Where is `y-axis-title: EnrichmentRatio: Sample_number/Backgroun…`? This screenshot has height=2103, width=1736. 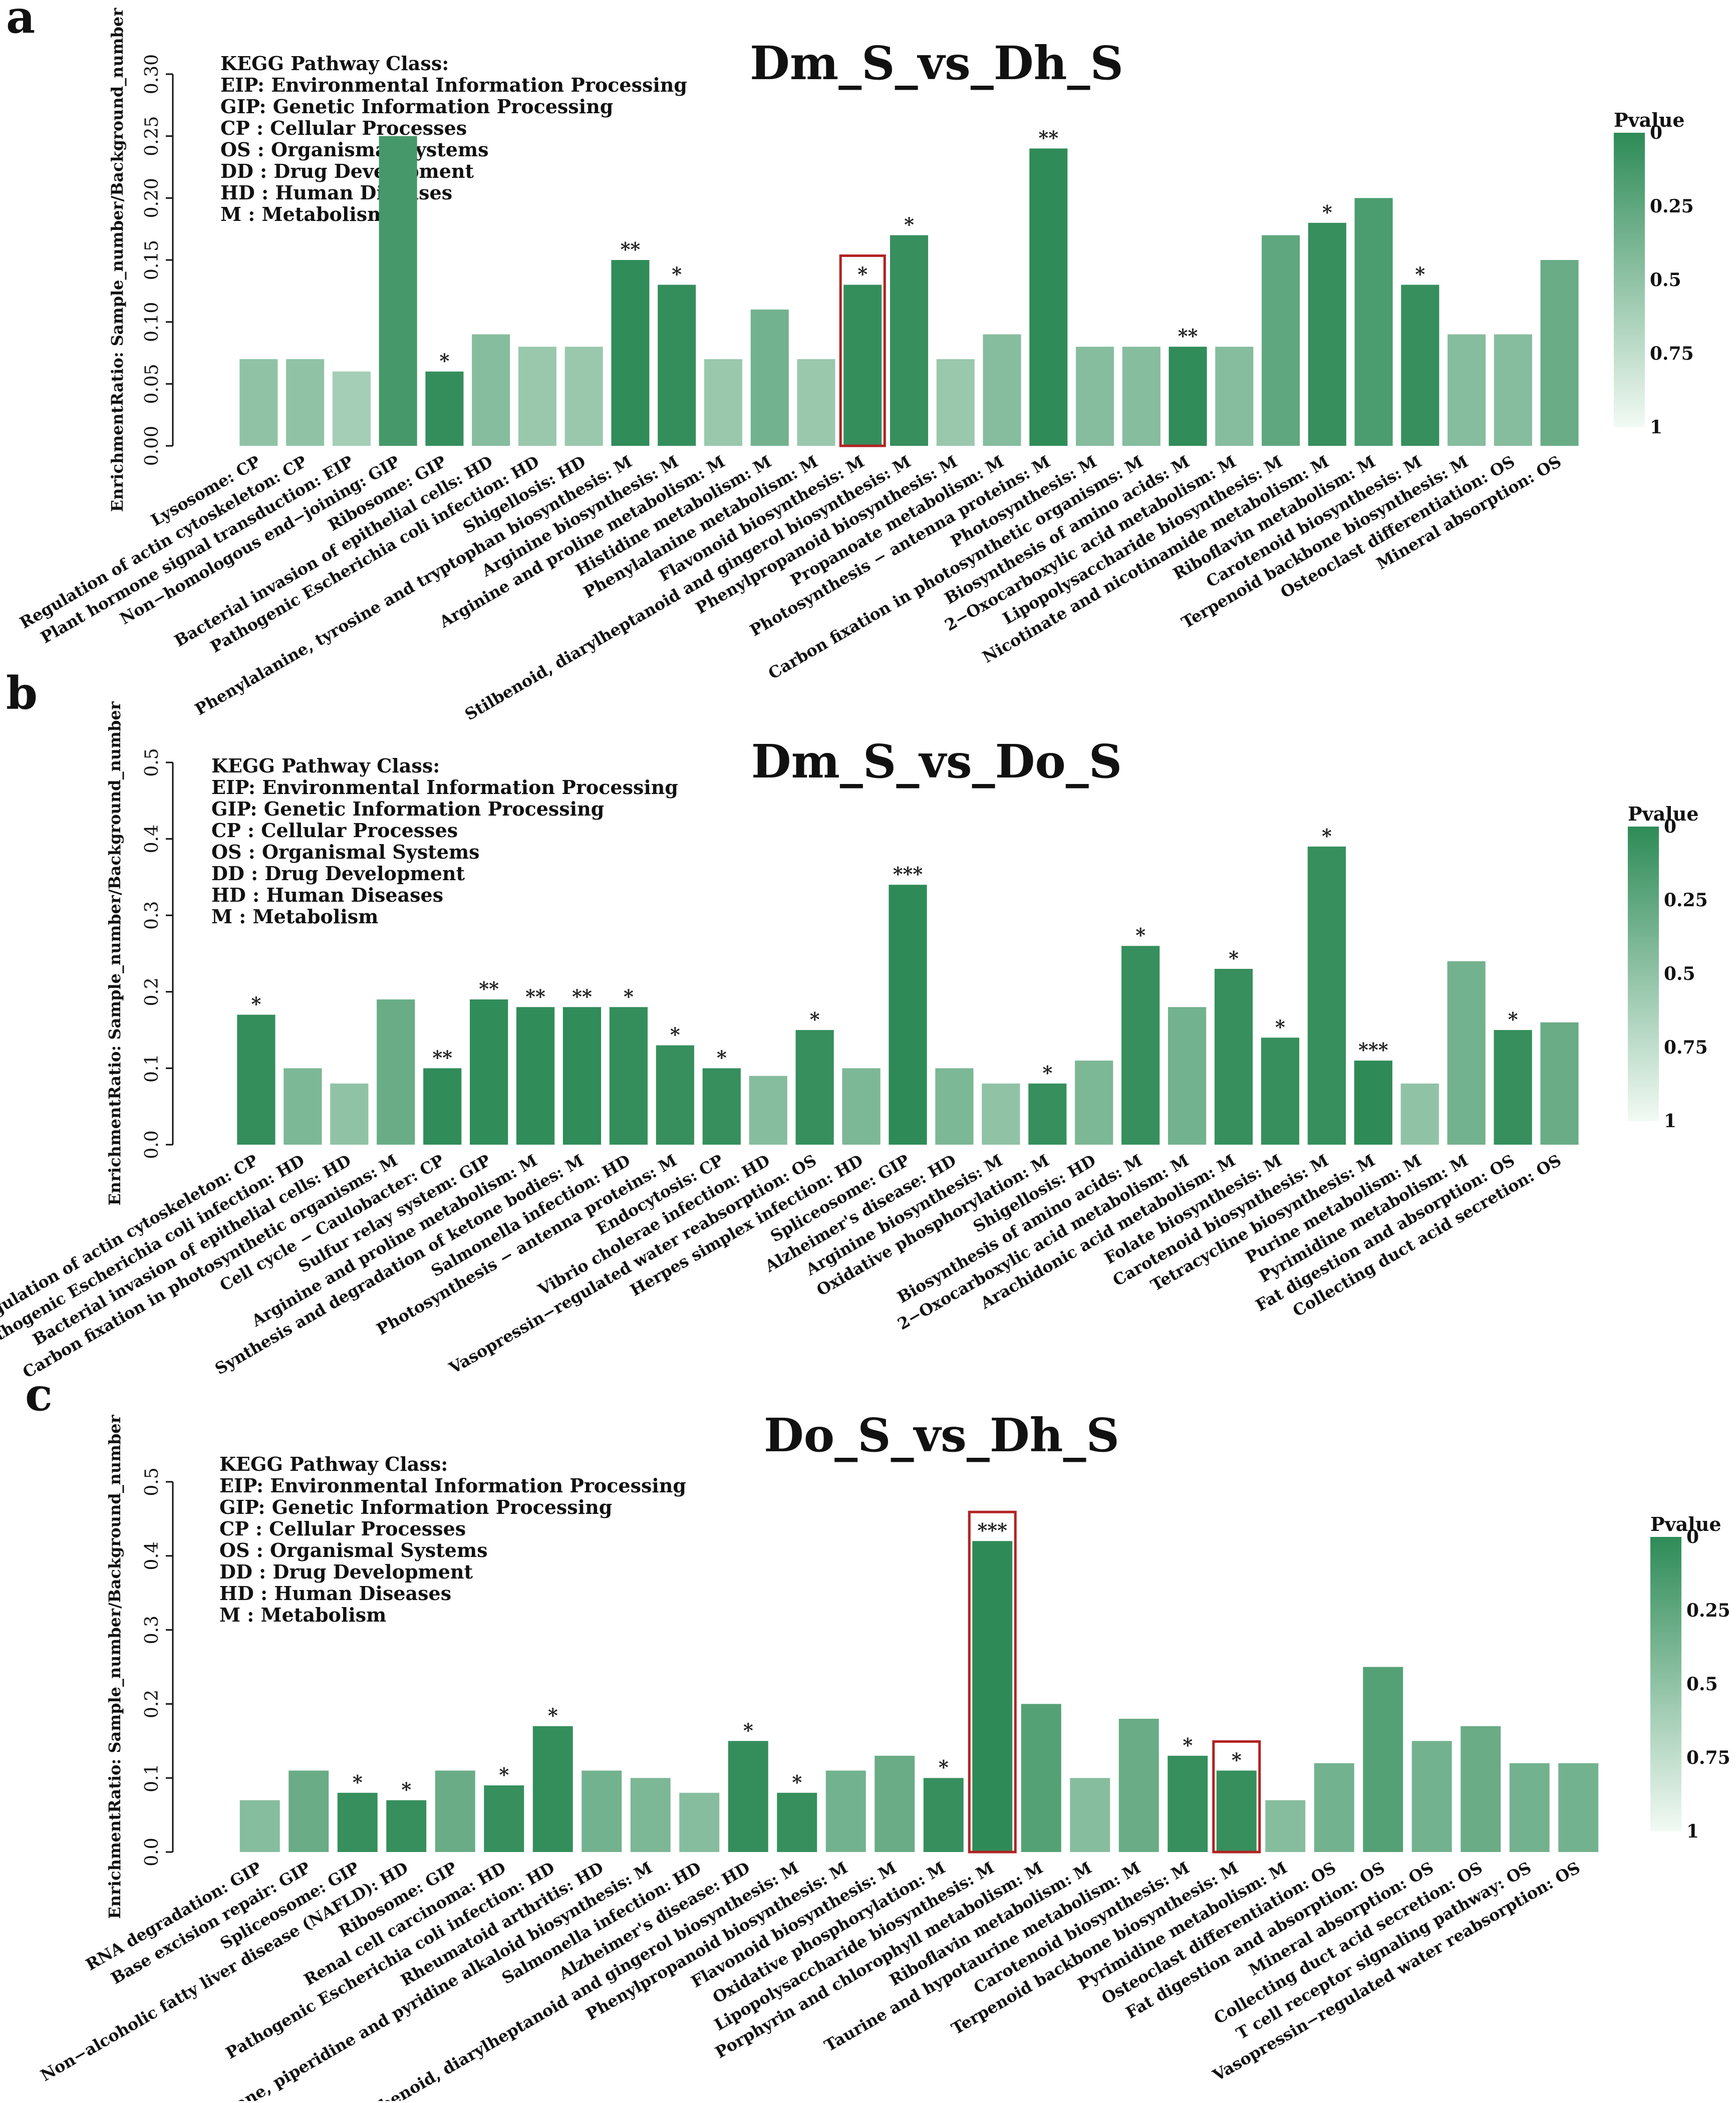 y-axis-title: EnrichmentRatio: Sample_number/Backgroun… is located at coordinates (117, 260).